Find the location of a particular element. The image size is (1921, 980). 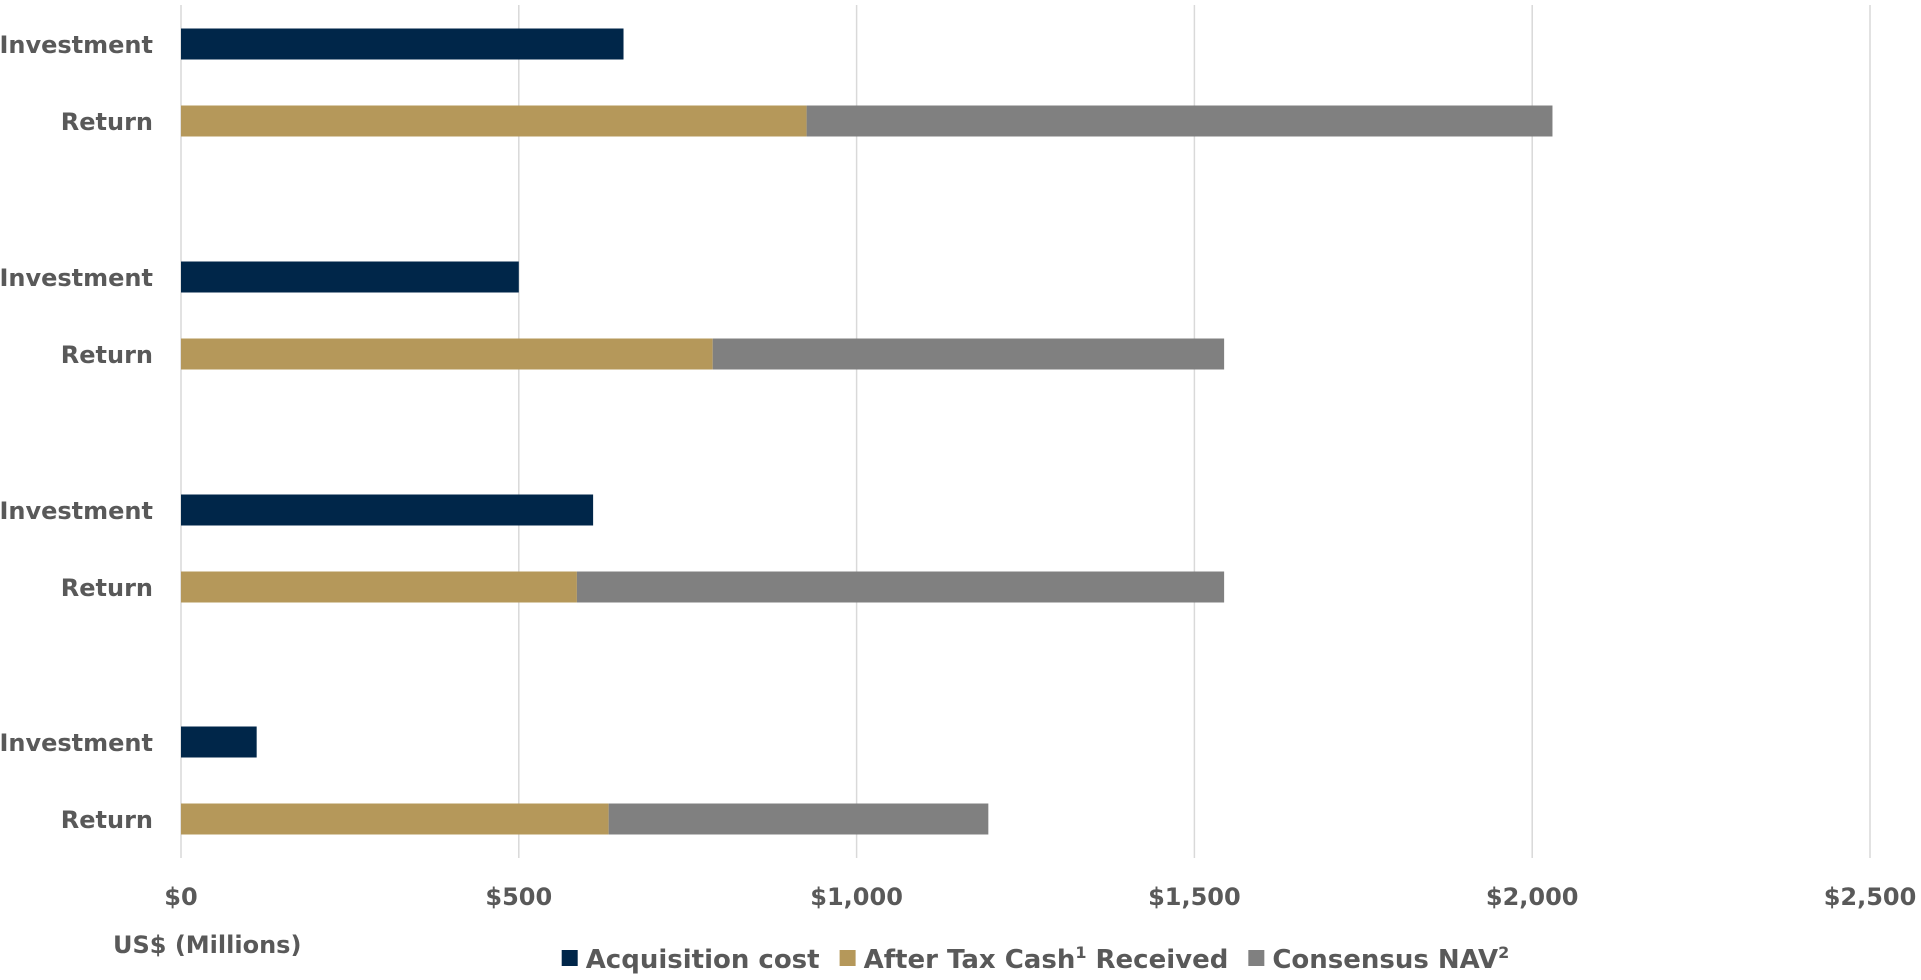

category-label-6: Investment is located at coordinates (76, 743).